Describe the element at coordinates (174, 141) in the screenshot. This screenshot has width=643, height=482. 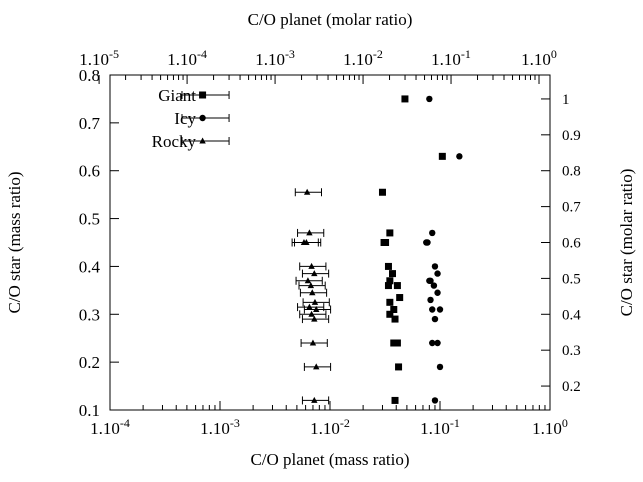
I see `legend-label-rocky: Rocky` at that location.